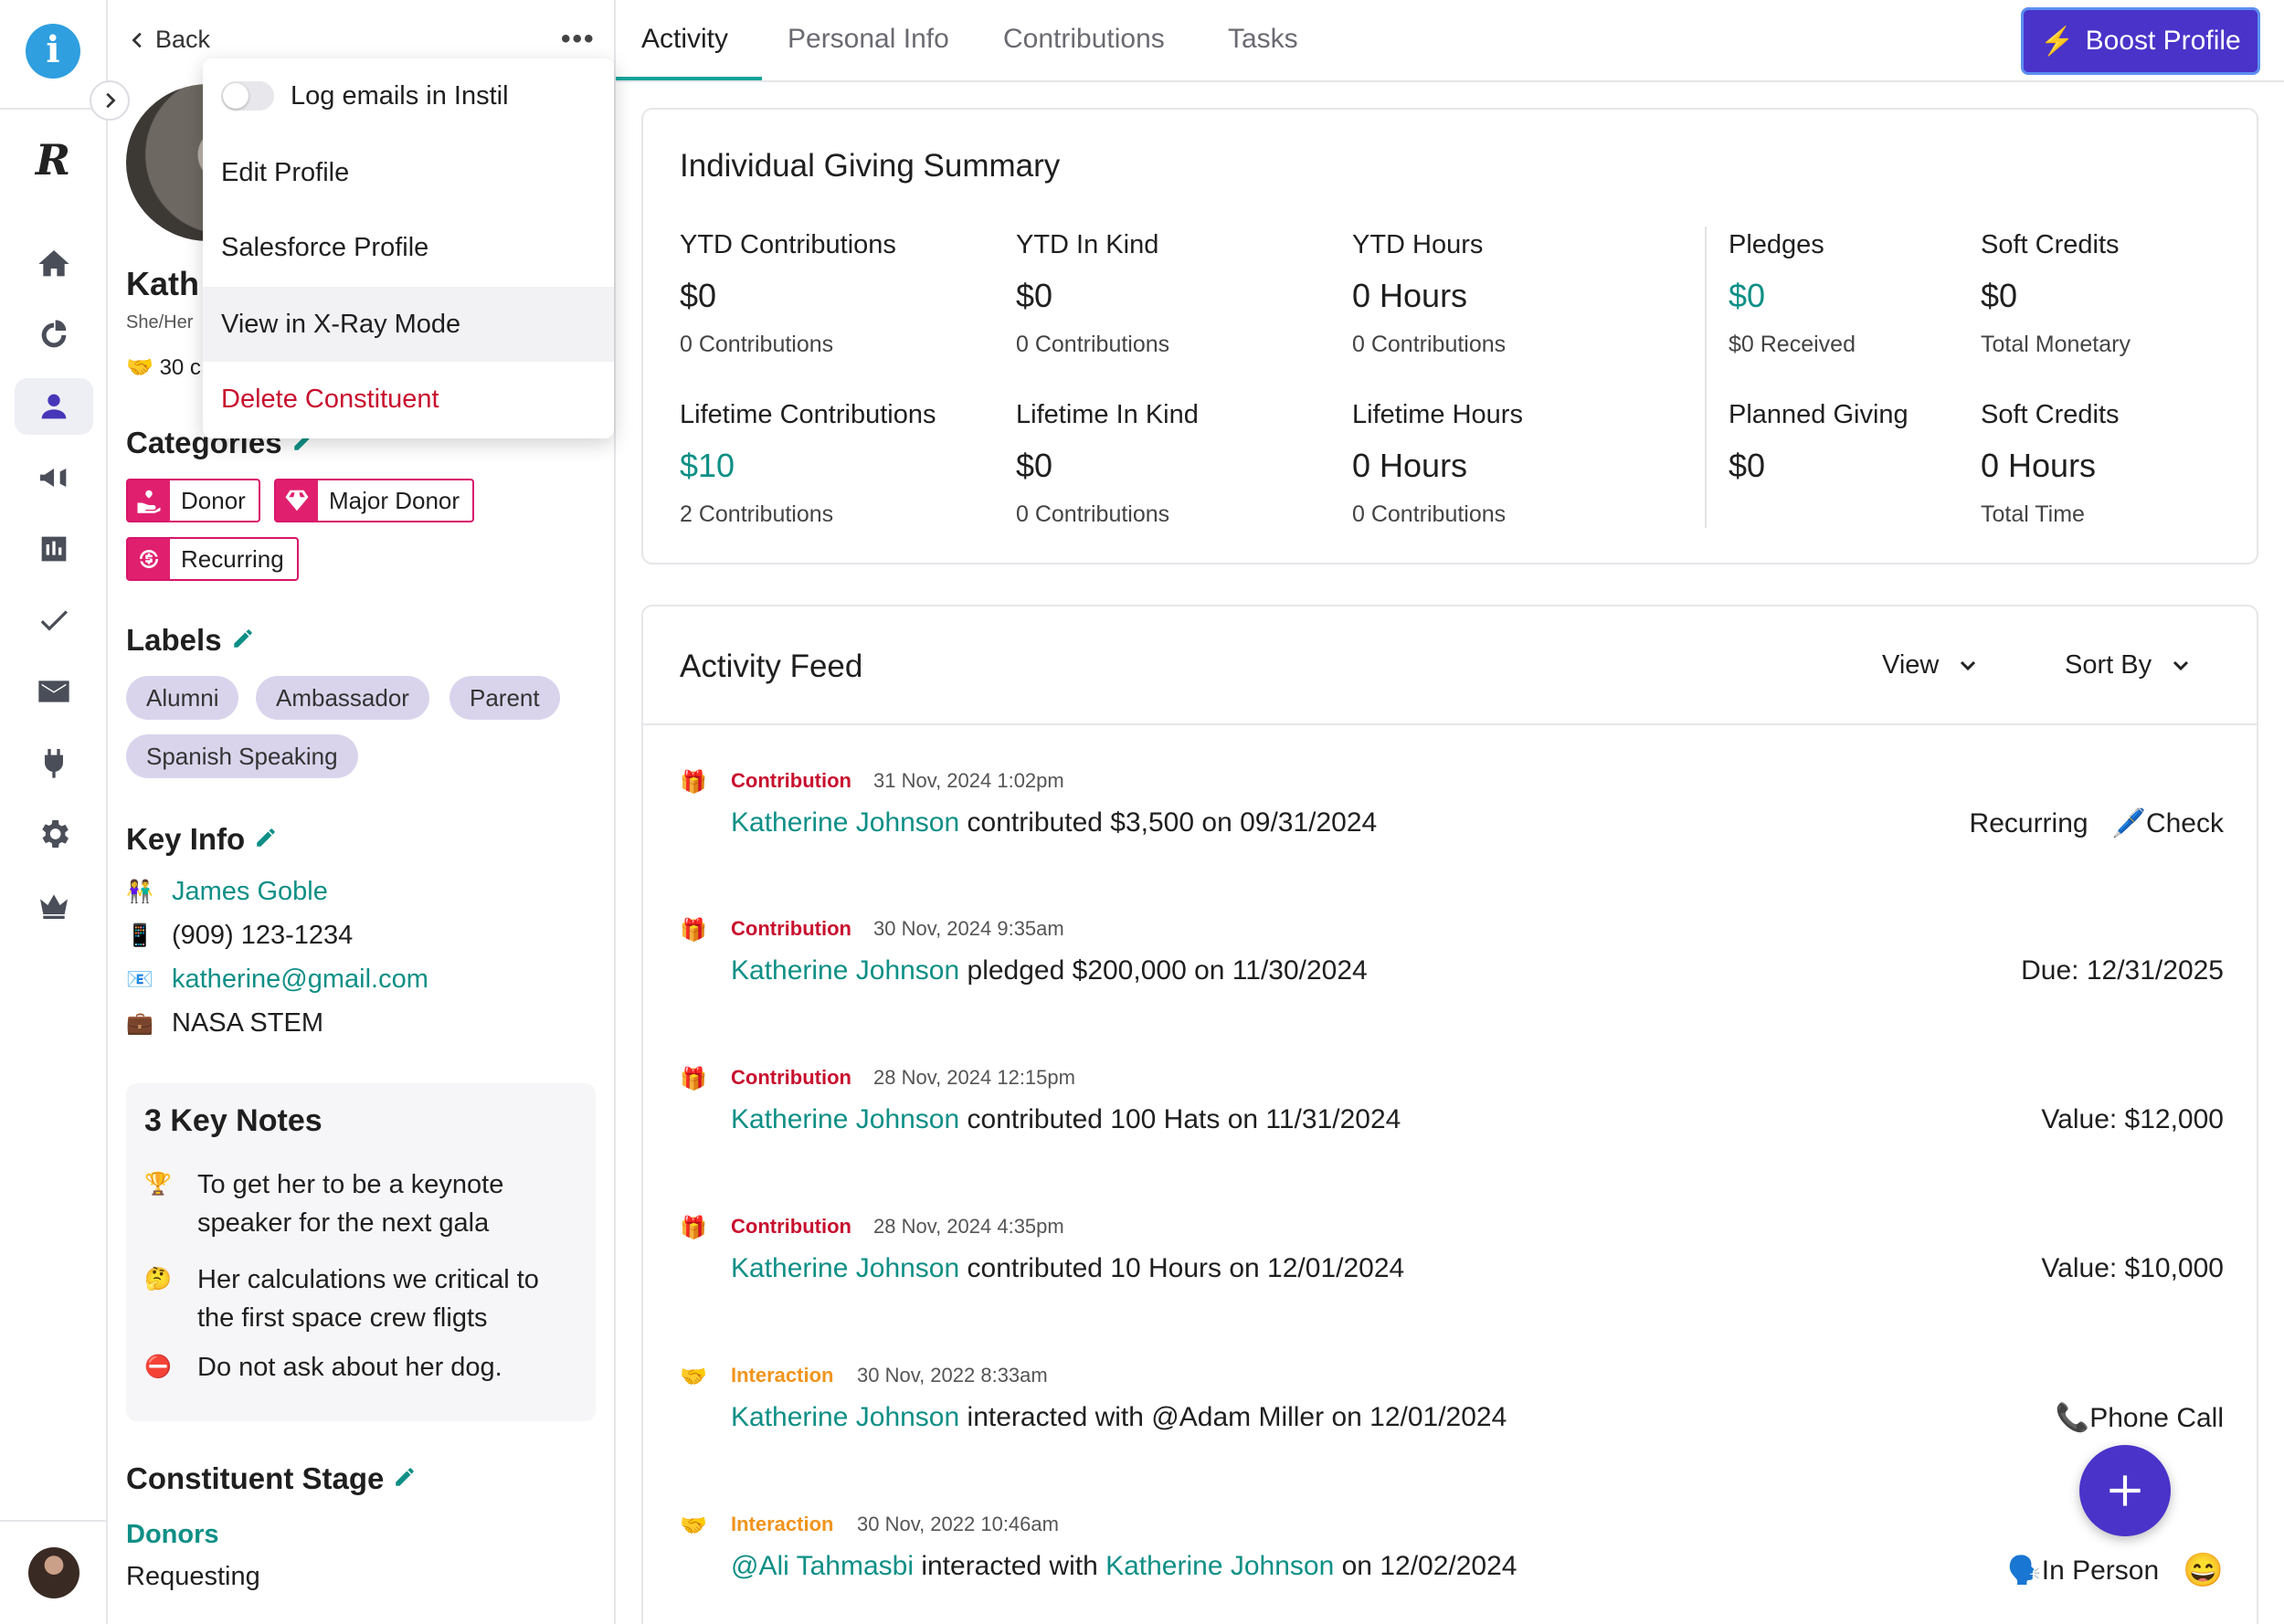 The width and height of the screenshot is (2284, 1624). I want to click on entry-meta-value: Recurring, so click(2028, 823).